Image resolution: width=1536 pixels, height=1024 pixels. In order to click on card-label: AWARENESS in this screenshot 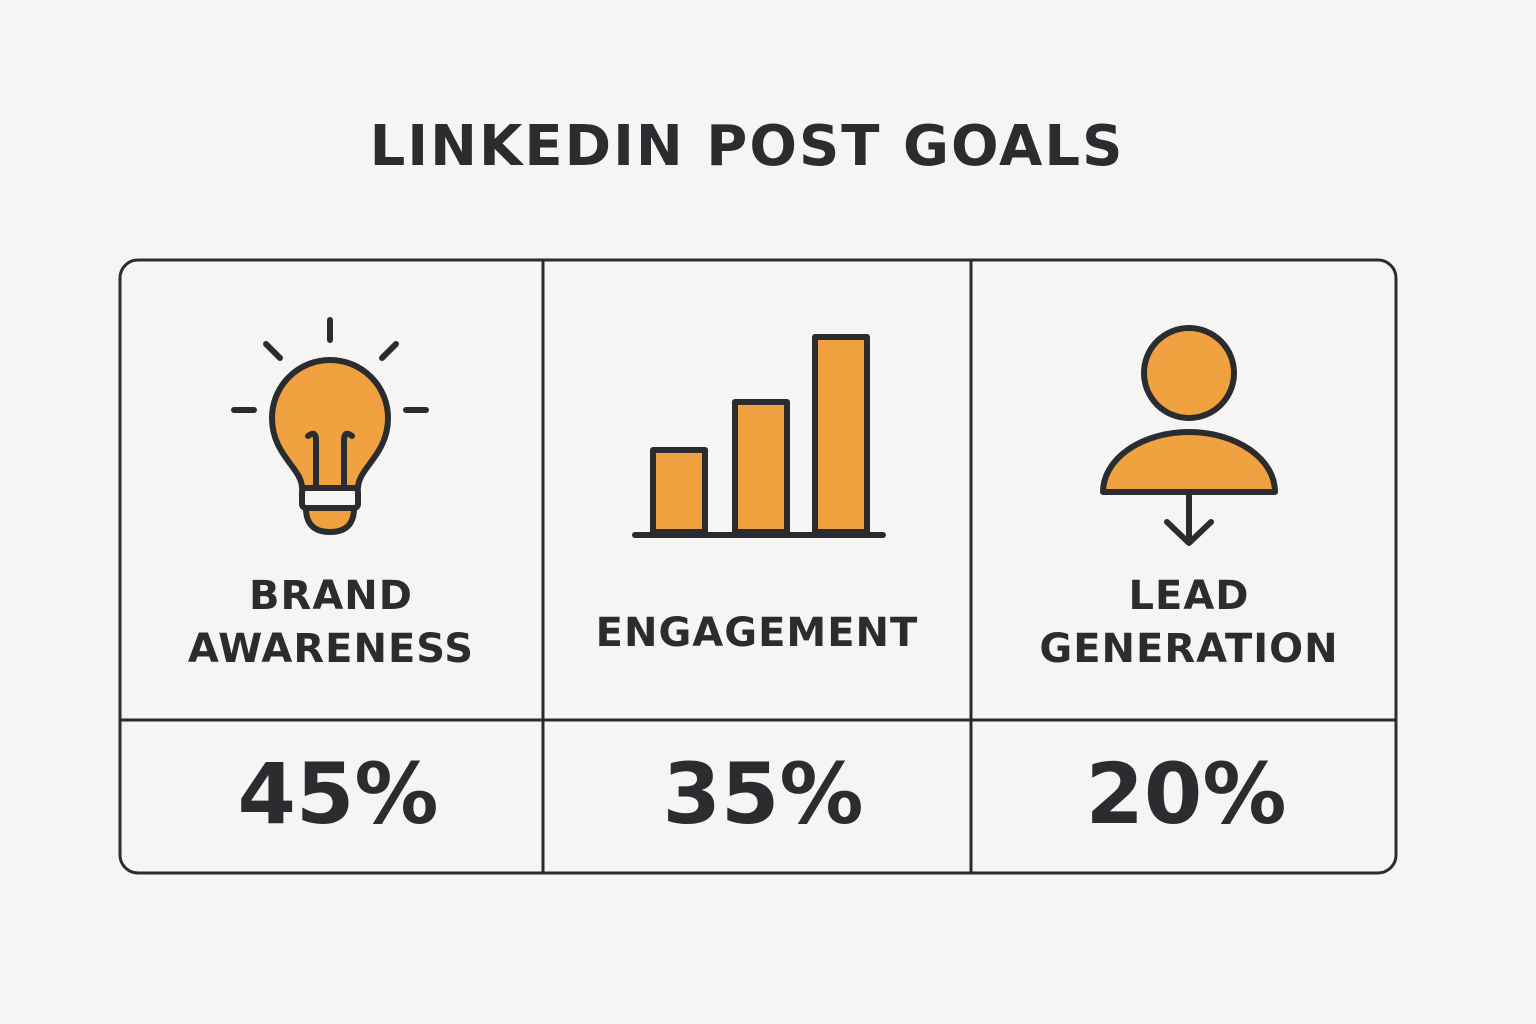, I will do `click(331, 649)`.